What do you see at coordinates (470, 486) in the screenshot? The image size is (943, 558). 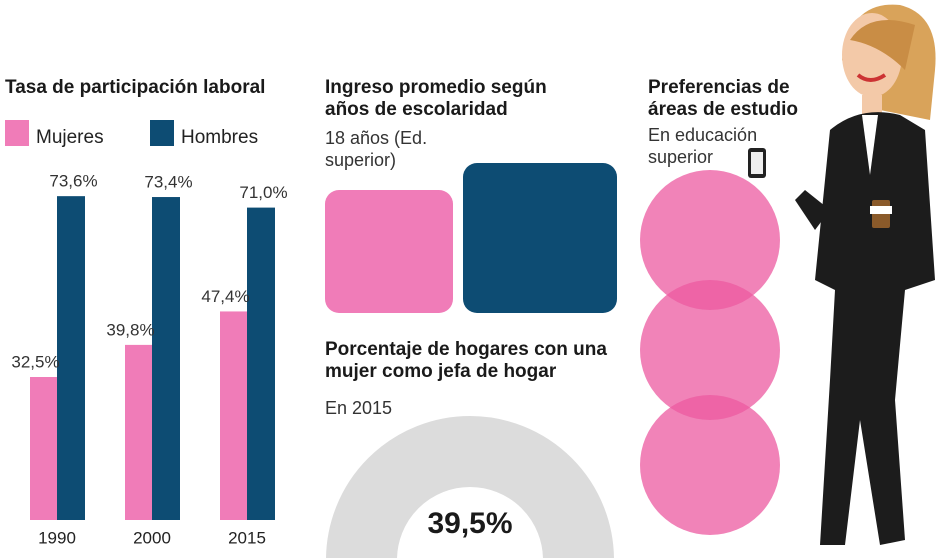 I see `pie-track` at bounding box center [470, 486].